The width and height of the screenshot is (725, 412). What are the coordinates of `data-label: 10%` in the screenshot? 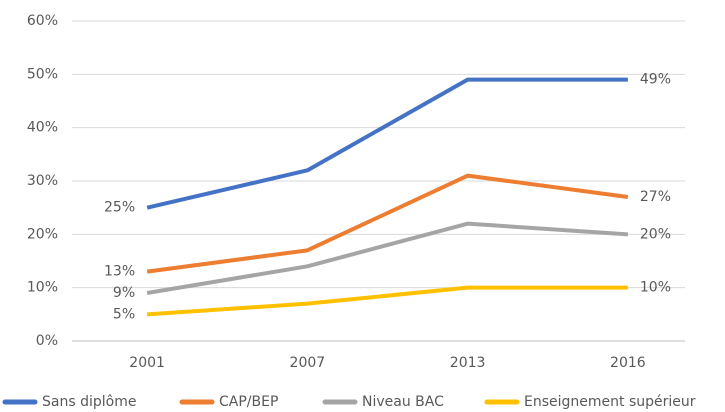 It's located at (655, 288).